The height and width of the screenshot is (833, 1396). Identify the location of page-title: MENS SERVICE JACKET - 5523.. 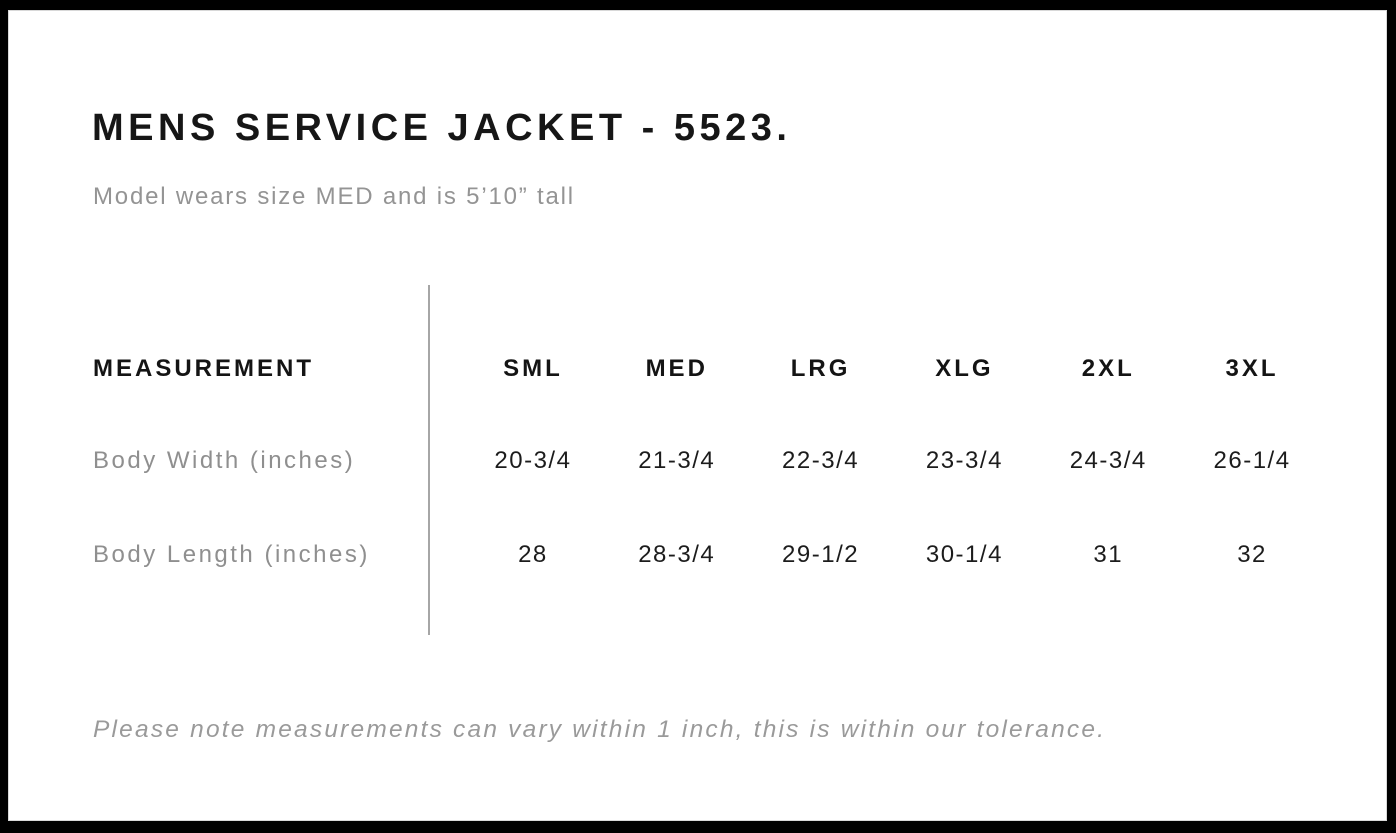
(442, 128).